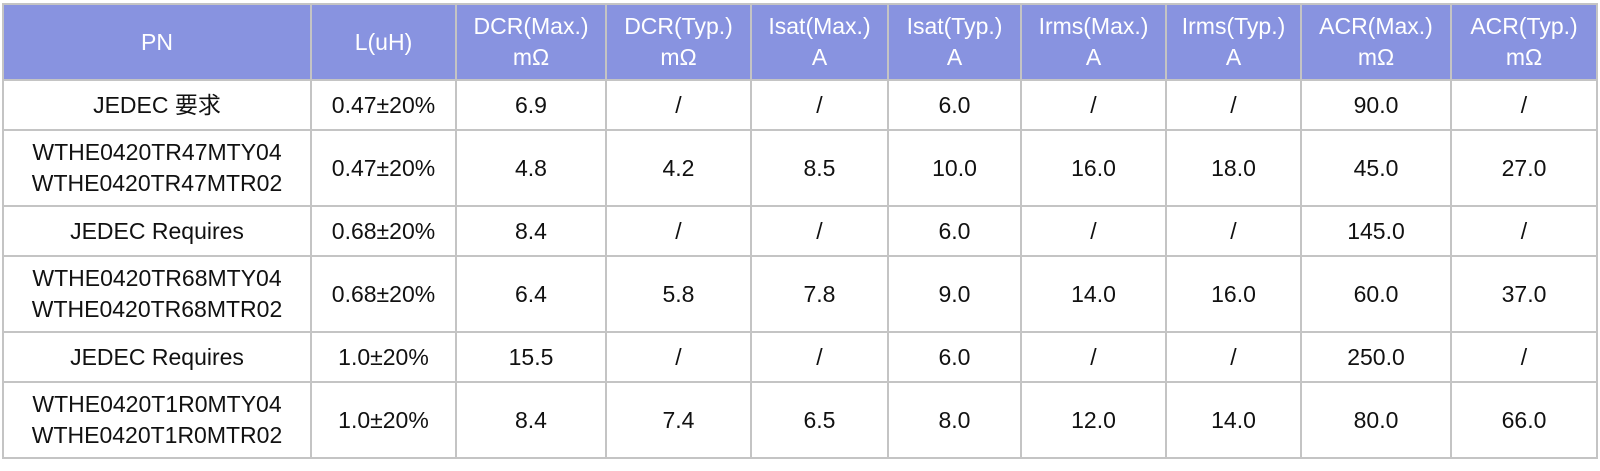  Describe the element at coordinates (954, 42) in the screenshot. I see `header-cell: Isat(Typ.) A` at that location.